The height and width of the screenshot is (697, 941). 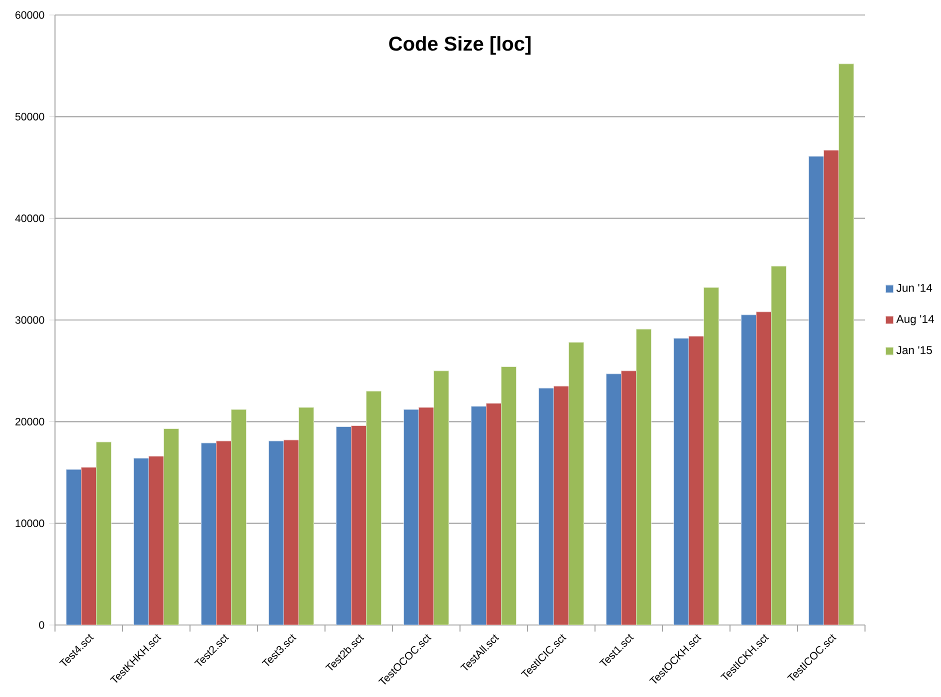 What do you see at coordinates (915, 320) in the screenshot?
I see `legend-label: Aug '14` at bounding box center [915, 320].